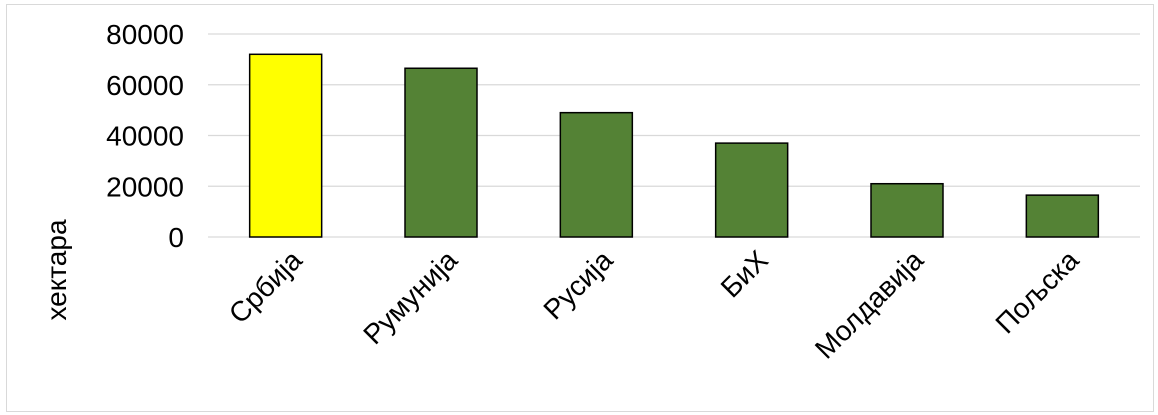 The image size is (1158, 415). What do you see at coordinates (577, 284) in the screenshot?
I see `x-category-label: Русија` at bounding box center [577, 284].